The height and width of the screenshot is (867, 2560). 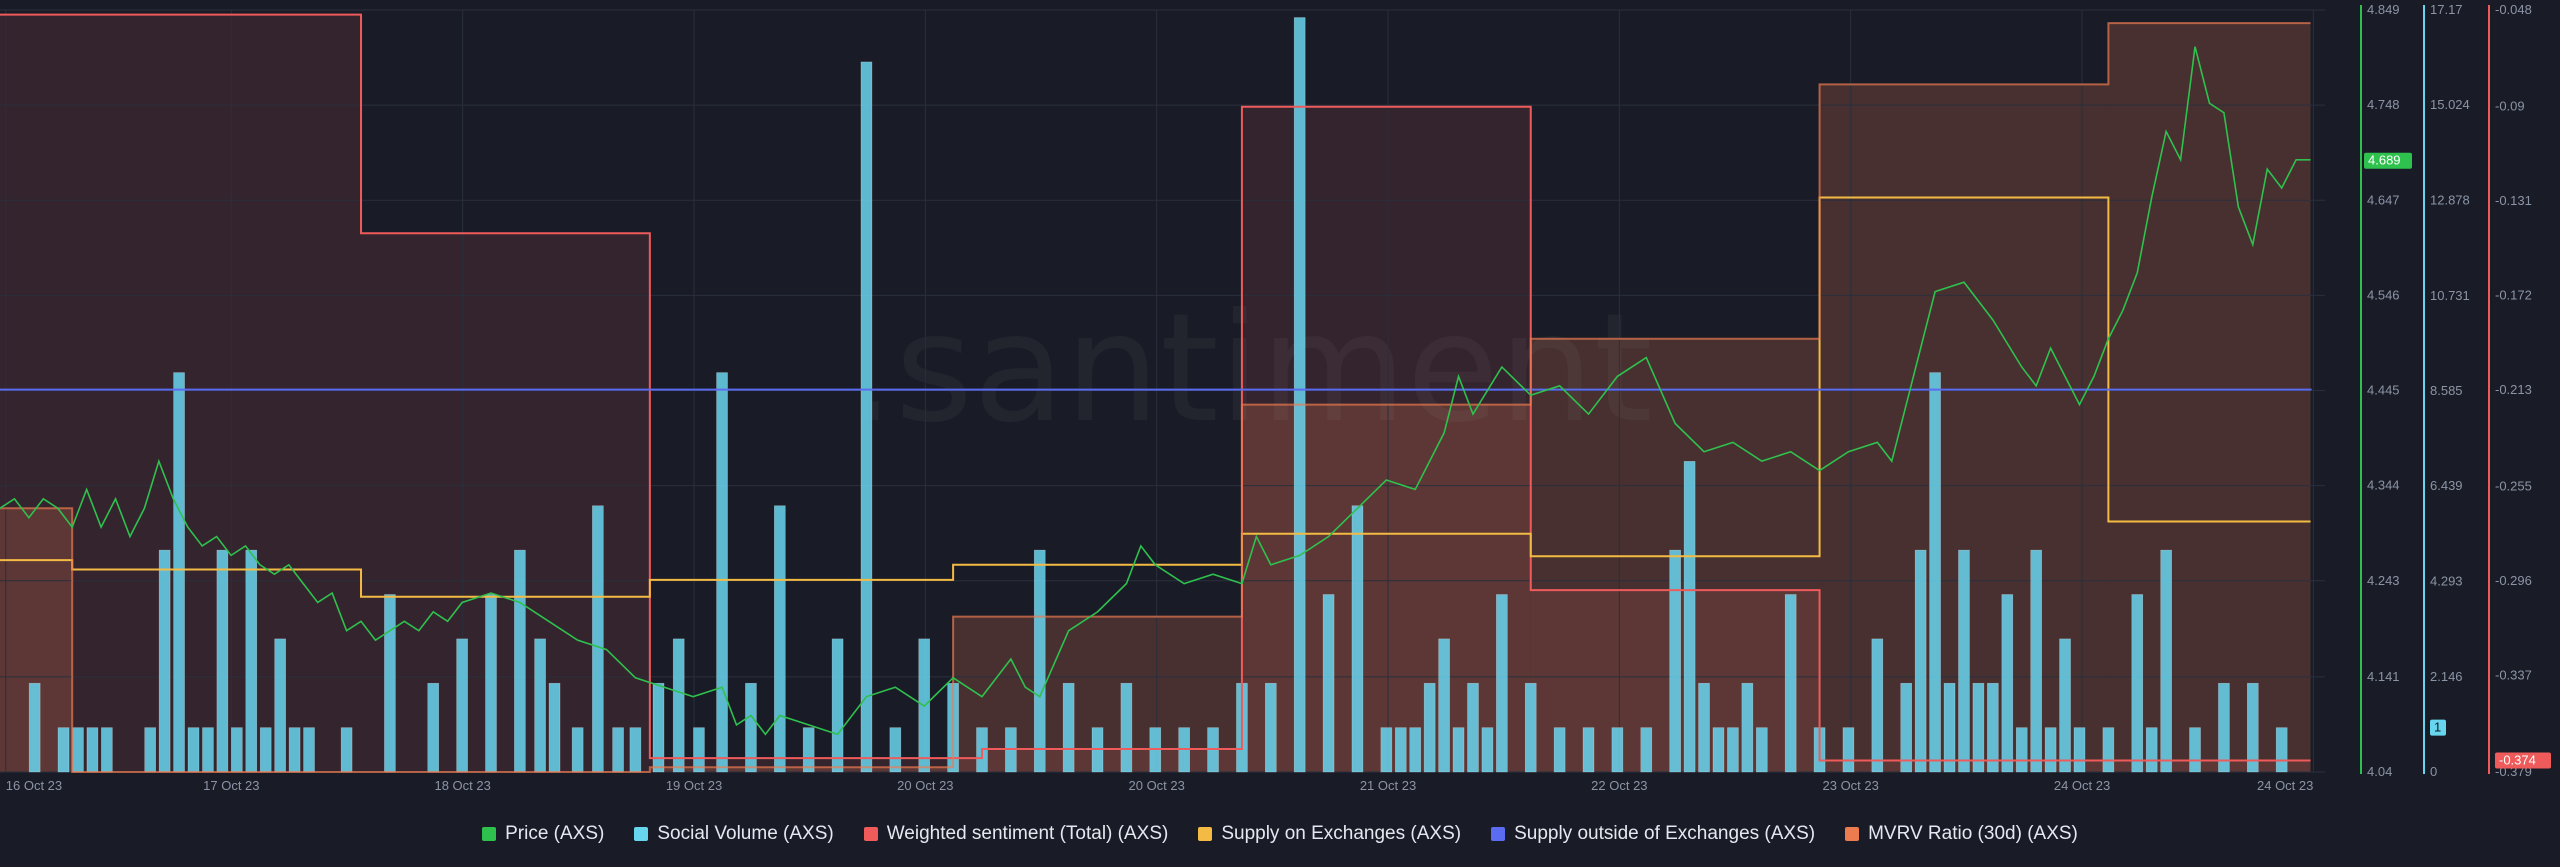 What do you see at coordinates (2510, 106) in the screenshot?
I see `sentiment-axis-tick: -0.09` at bounding box center [2510, 106].